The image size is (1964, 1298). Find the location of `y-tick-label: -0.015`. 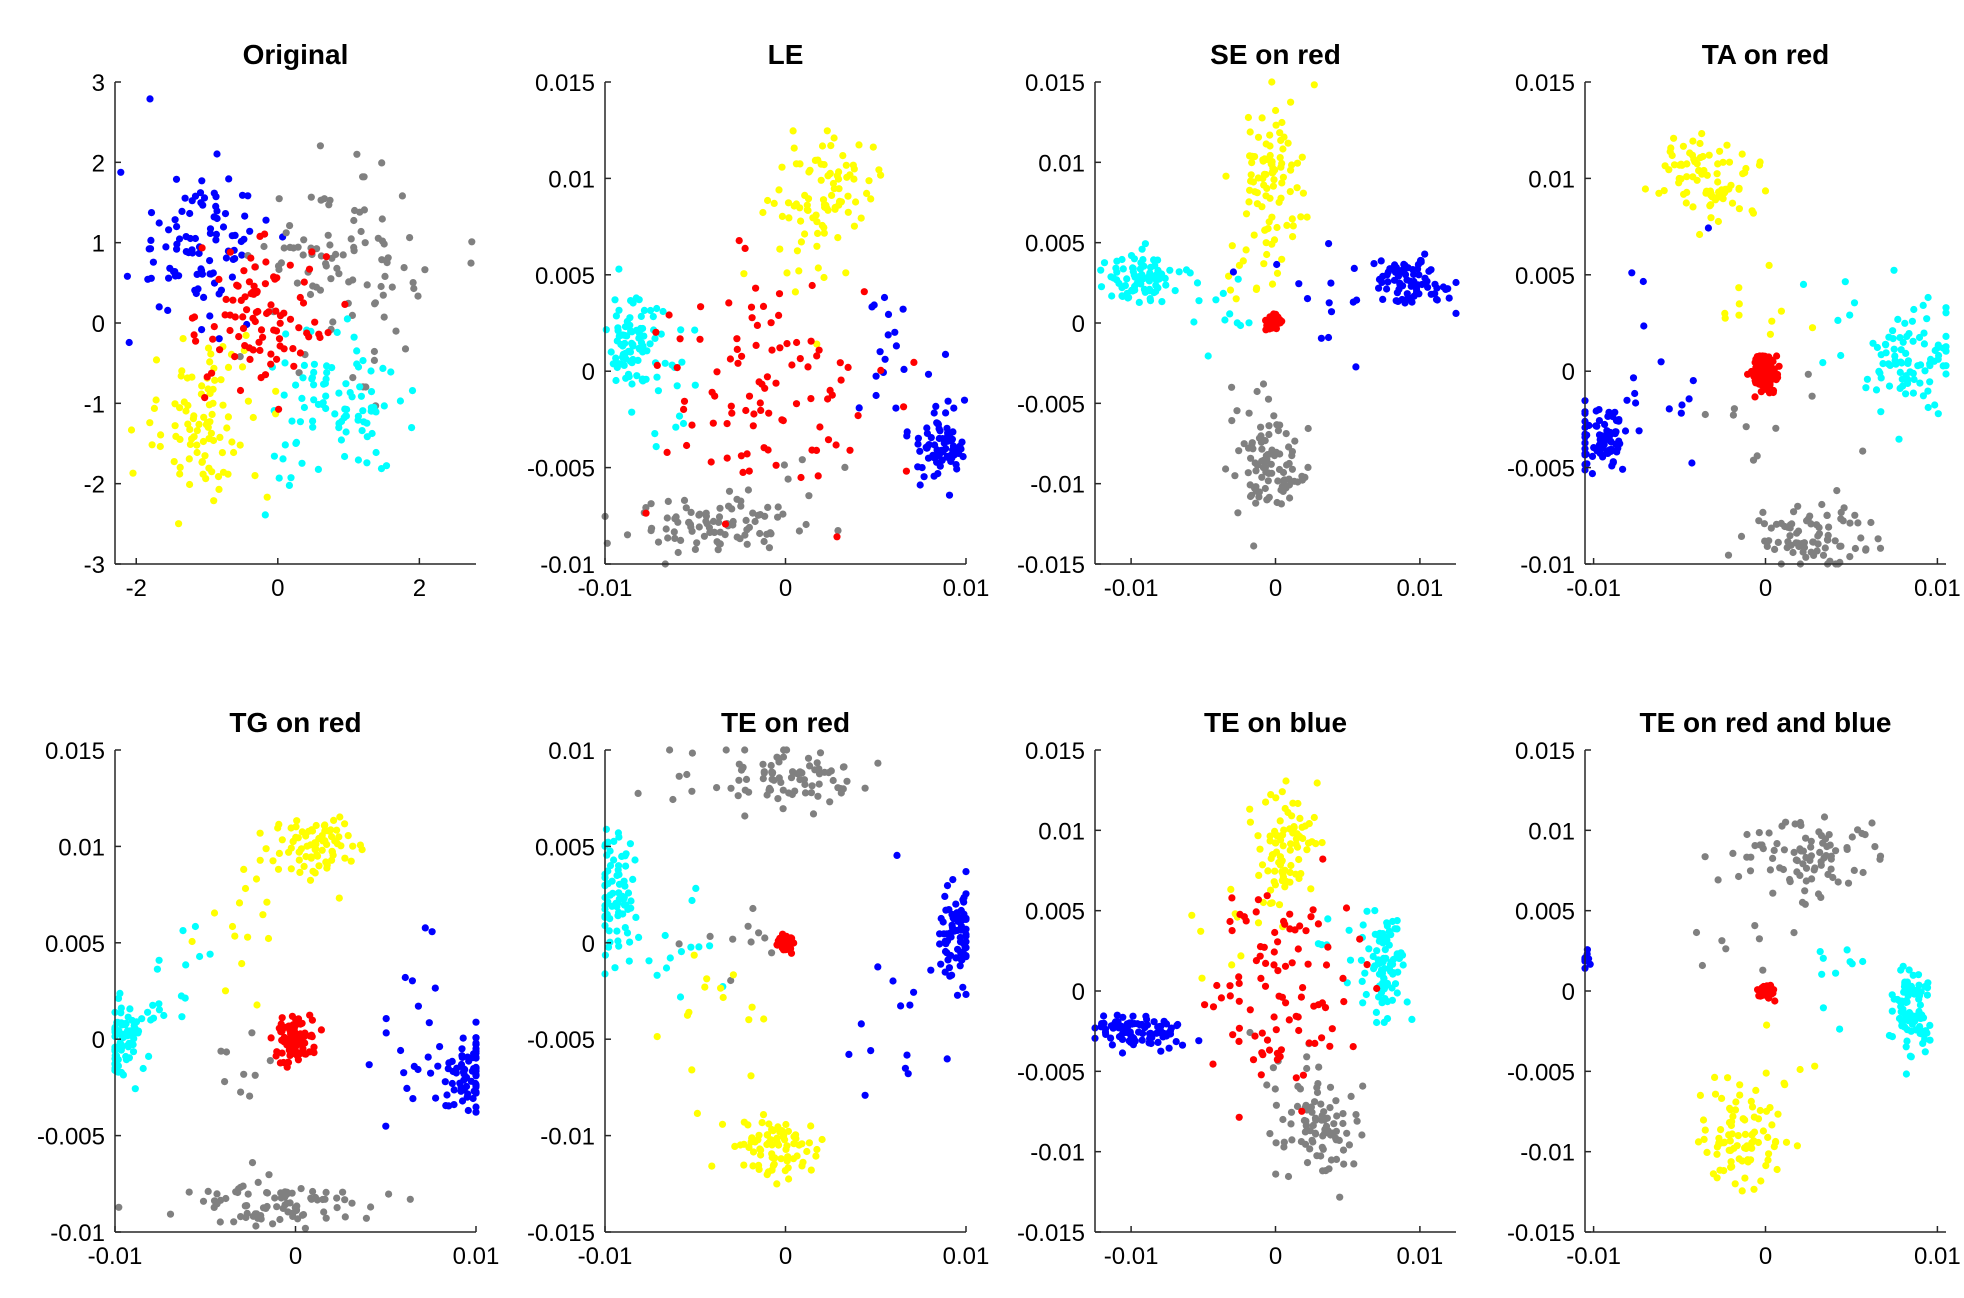

y-tick-label: -0.015 is located at coordinates (1051, 1233).